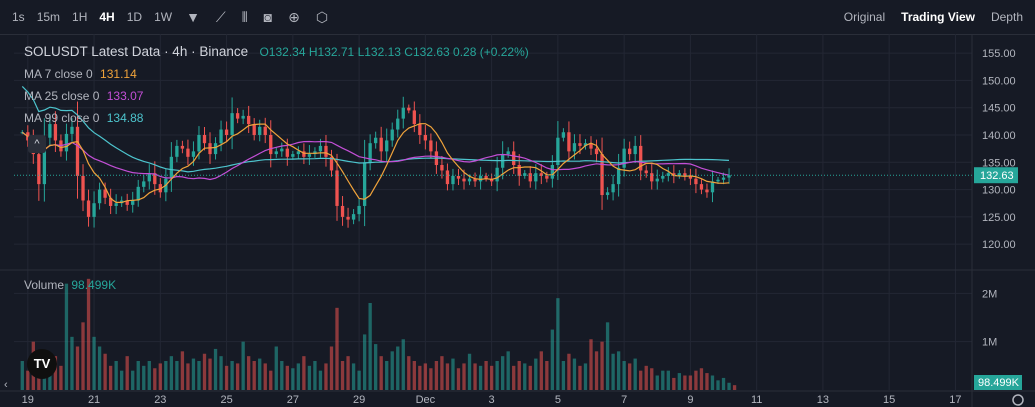 The height and width of the screenshot is (407, 1035). I want to click on view-tab-depth: Depth, so click(1006, 17).